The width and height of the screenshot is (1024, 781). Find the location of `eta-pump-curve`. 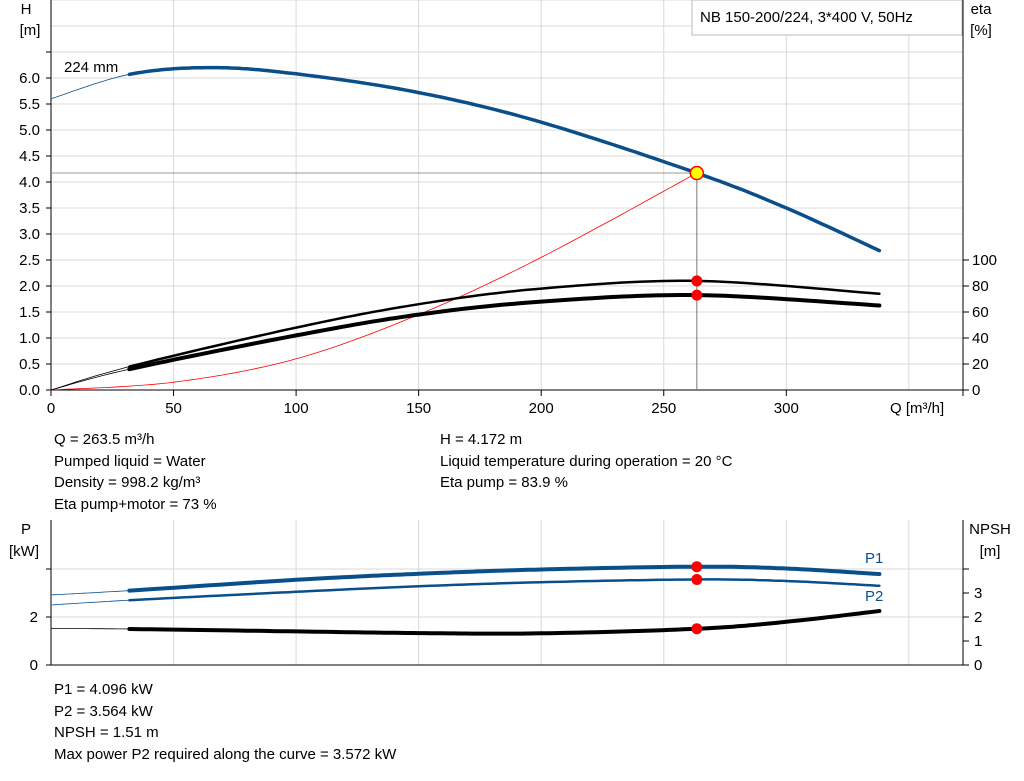

eta-pump-curve is located at coordinates (504, 323).